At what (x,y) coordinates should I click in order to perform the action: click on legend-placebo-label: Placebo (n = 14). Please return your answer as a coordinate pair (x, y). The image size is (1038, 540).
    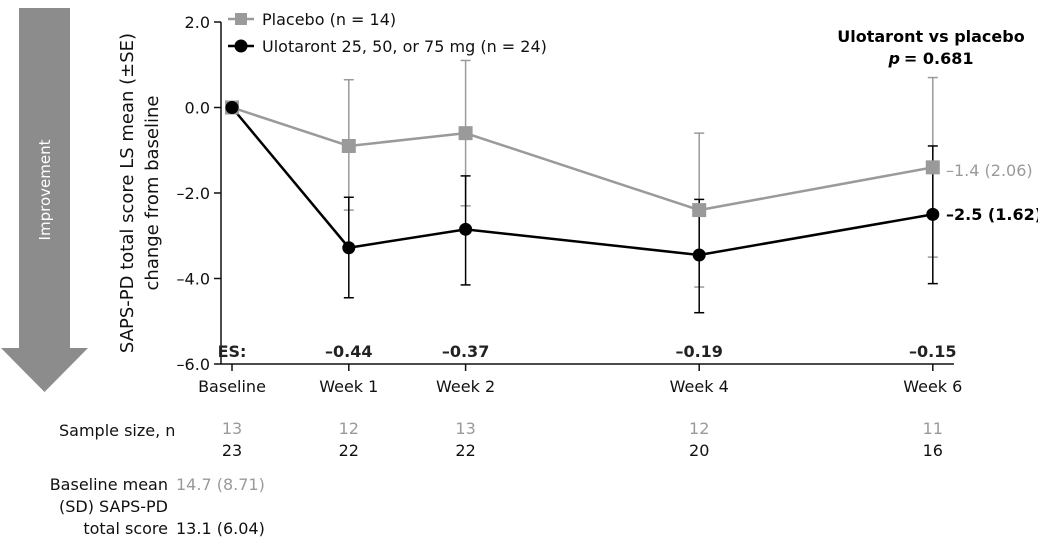
    Looking at the image, I should click on (329, 19).